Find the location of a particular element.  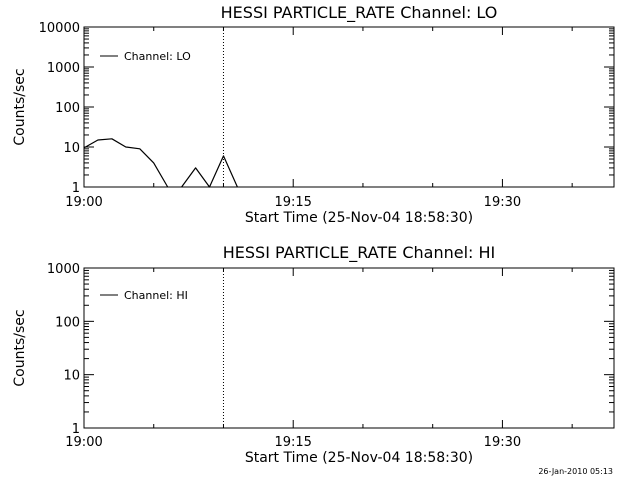

chart-title: HESSI PARTICLE_RATE Channel: LO is located at coordinates (359, 13).